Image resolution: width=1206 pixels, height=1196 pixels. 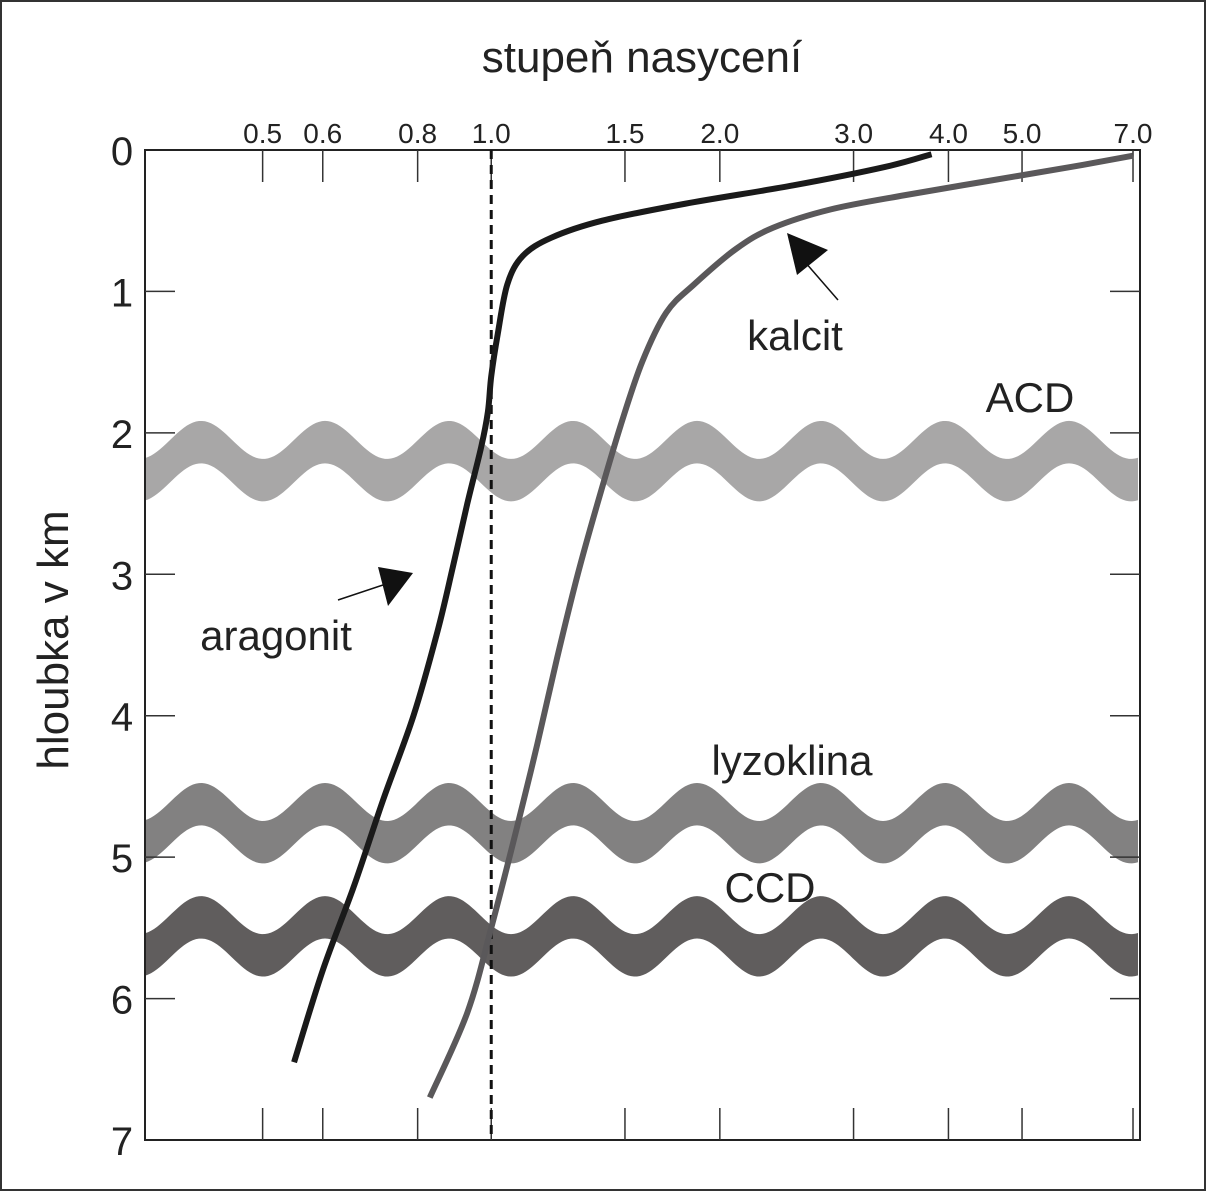 I want to click on band-ccd, so click(x=641, y=936).